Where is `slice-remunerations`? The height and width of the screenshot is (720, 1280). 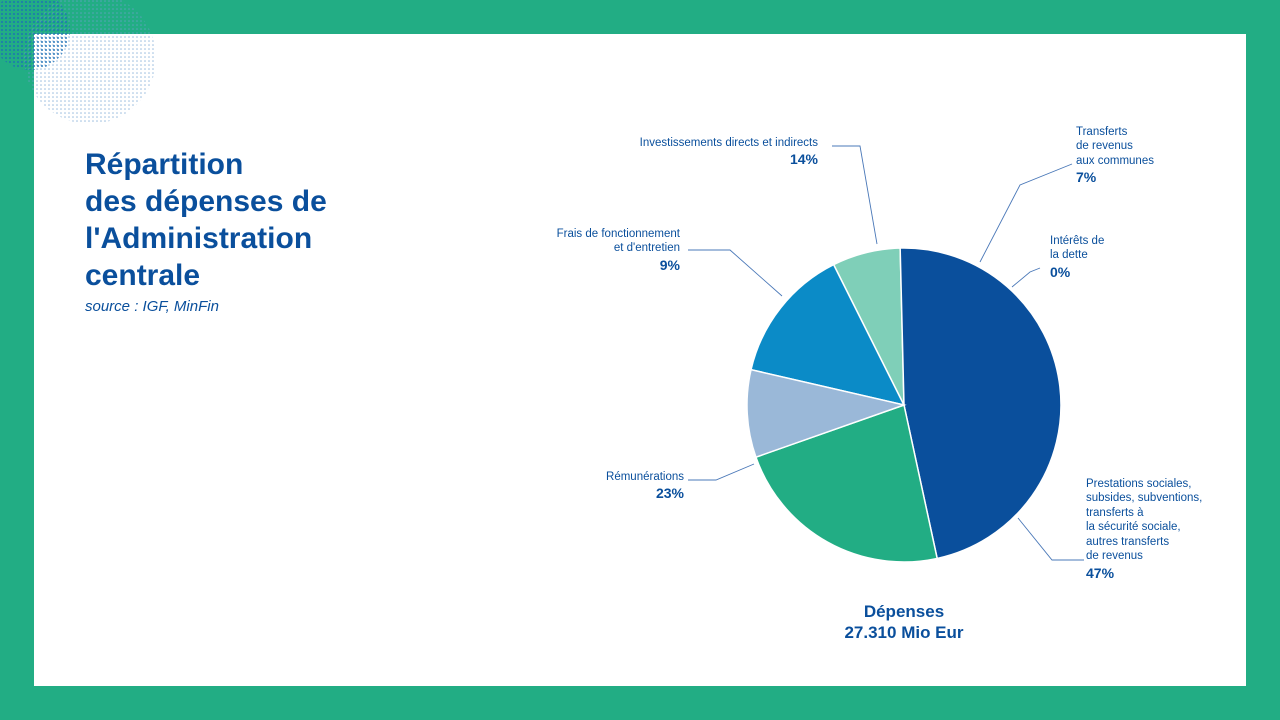 slice-remunerations is located at coordinates (846, 483).